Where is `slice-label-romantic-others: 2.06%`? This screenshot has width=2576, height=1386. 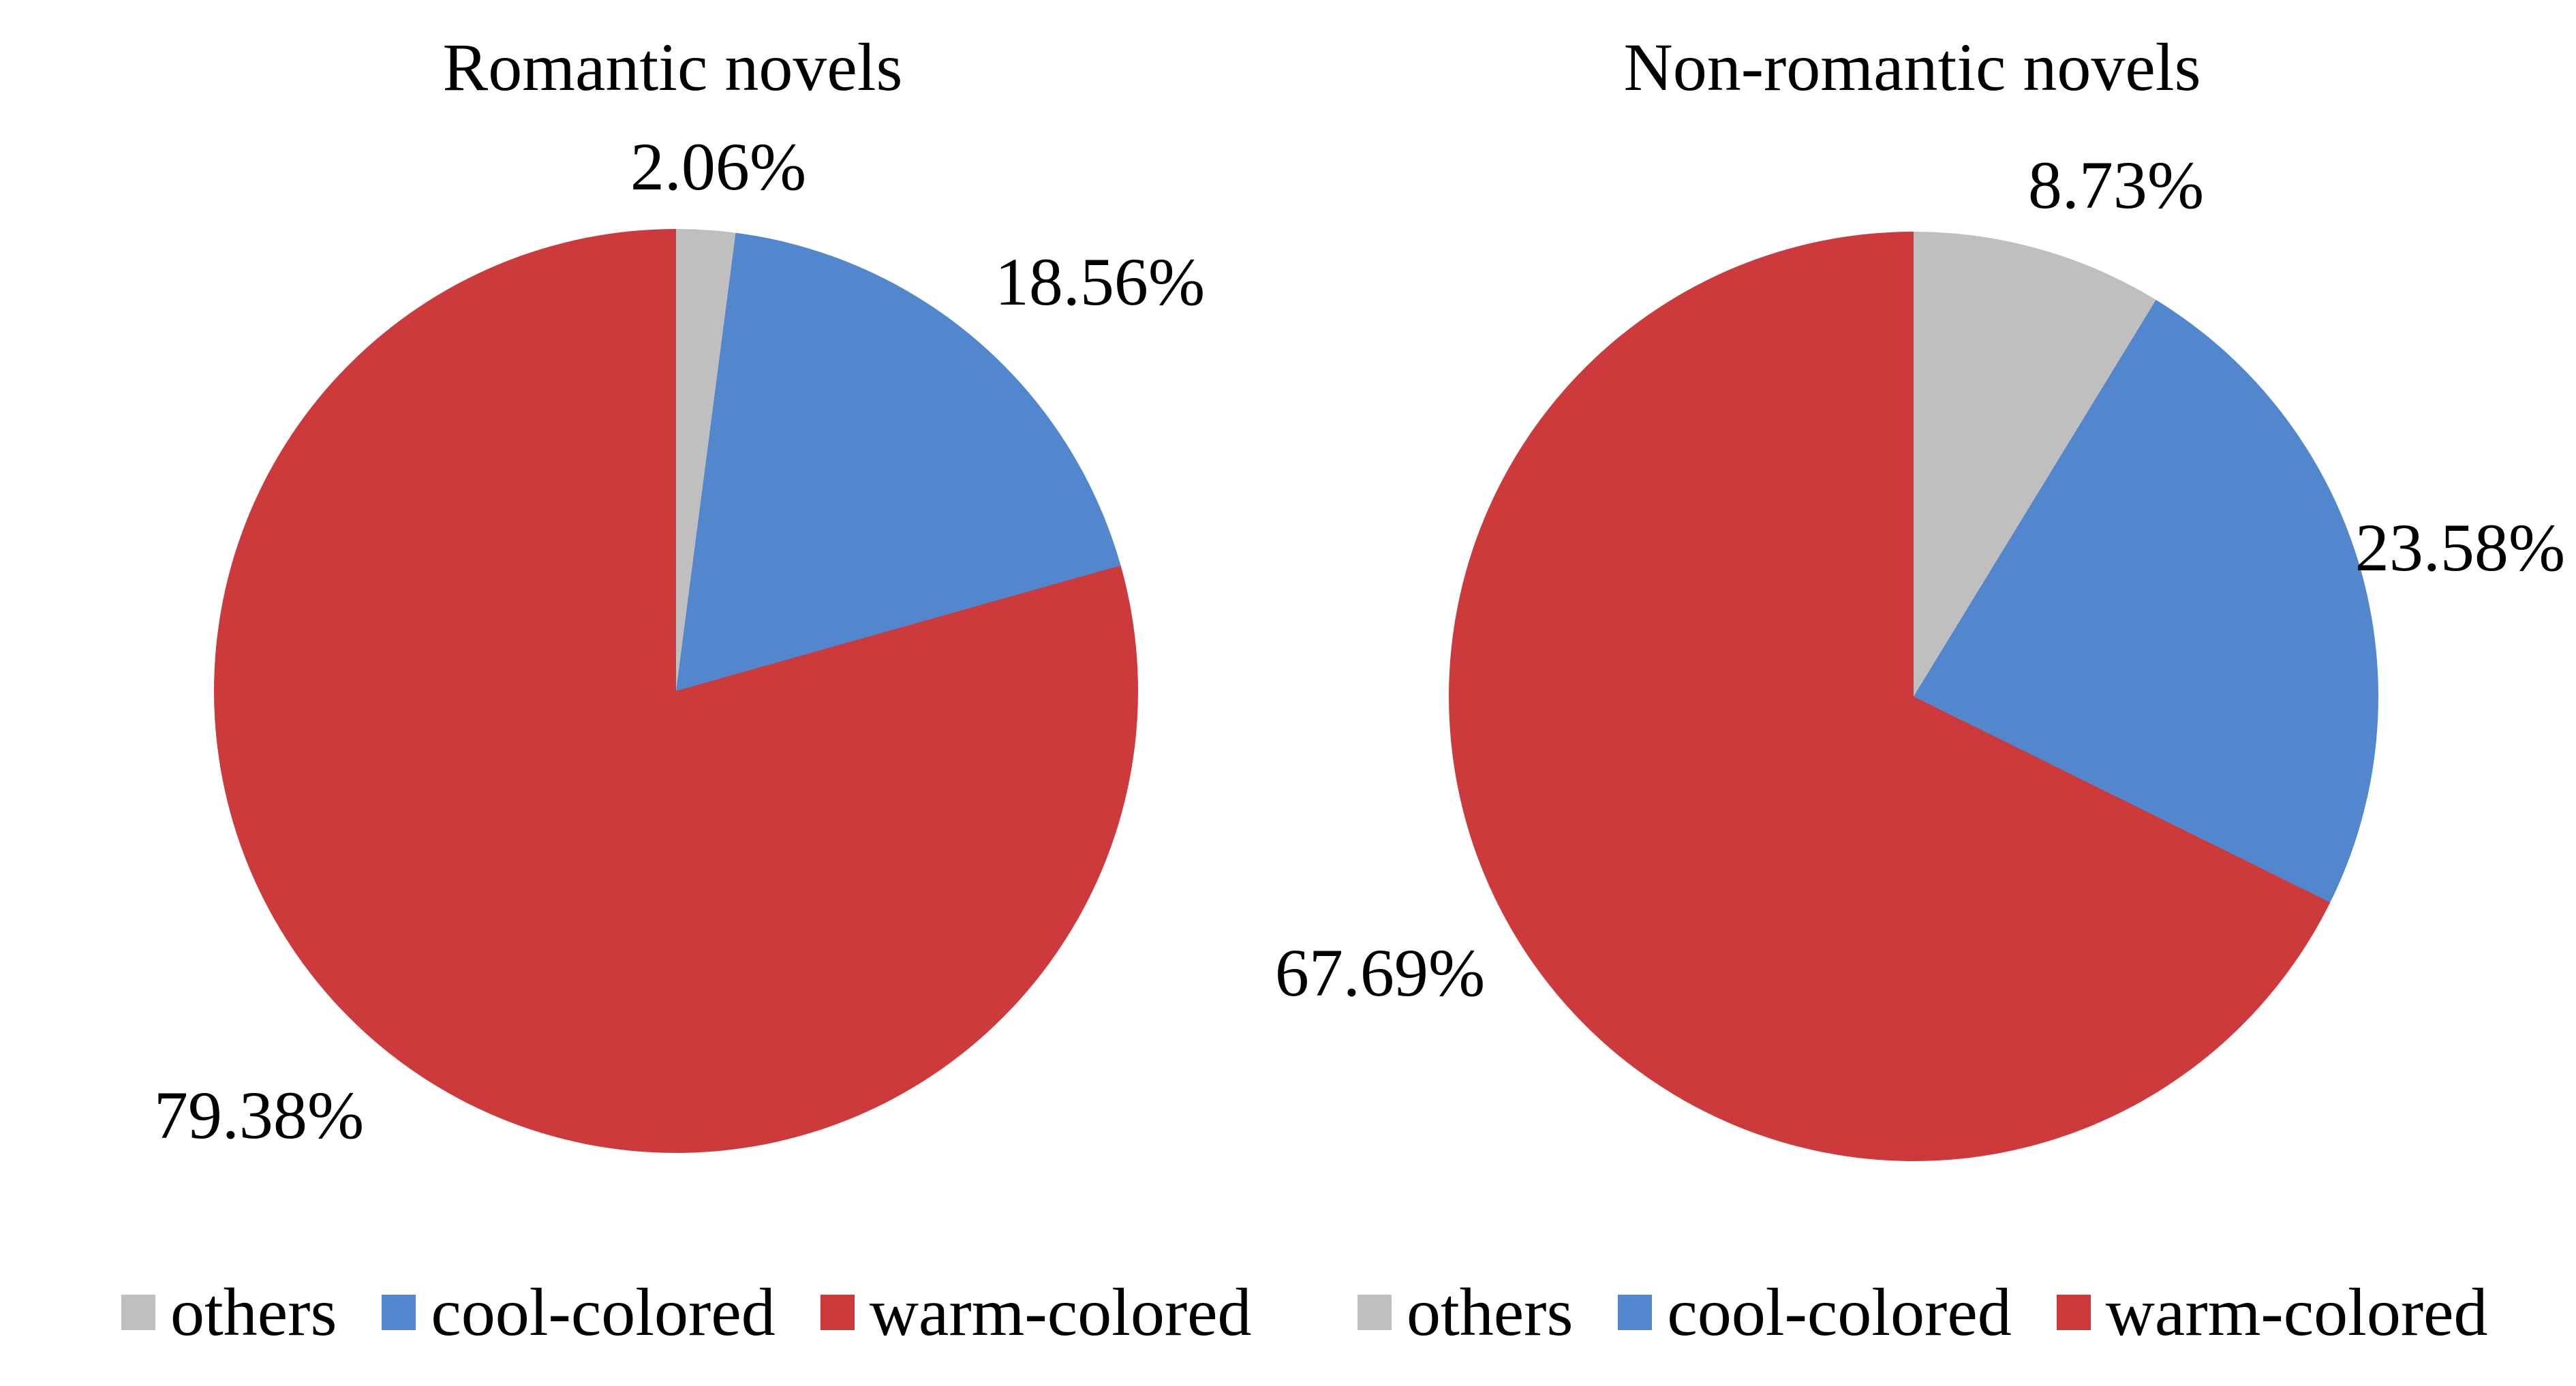
slice-label-romantic-others: 2.06% is located at coordinates (718, 166).